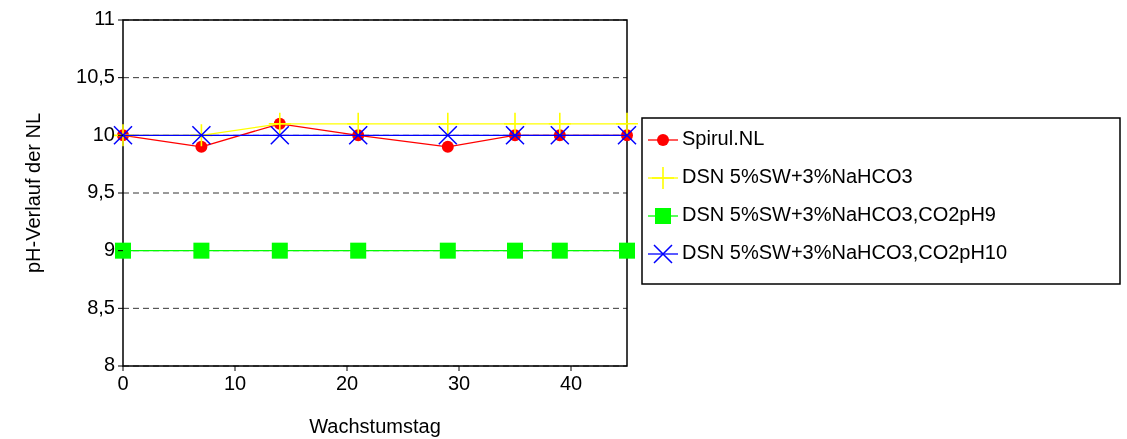 Image resolution: width=1127 pixels, height=439 pixels. I want to click on y-tick-label: 9, so click(109, 248).